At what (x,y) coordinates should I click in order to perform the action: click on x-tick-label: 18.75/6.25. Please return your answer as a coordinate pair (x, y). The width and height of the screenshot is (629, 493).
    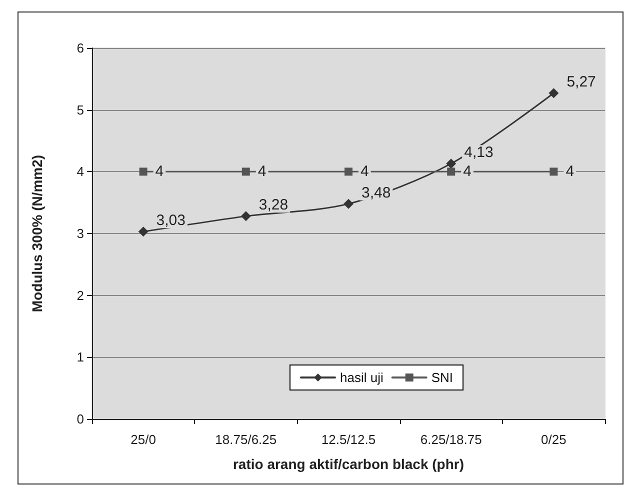
    Looking at the image, I should click on (246, 439).